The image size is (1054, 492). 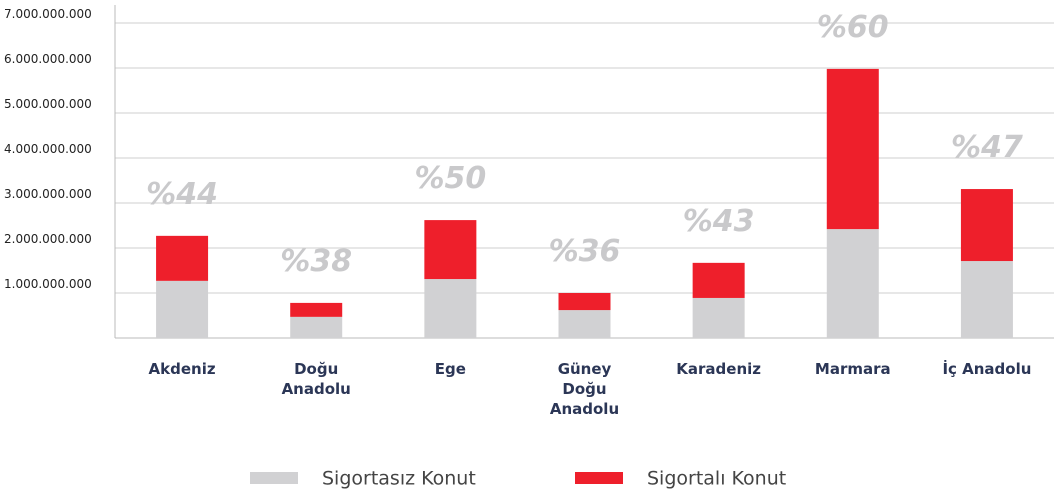 What do you see at coordinates (316, 261) in the screenshot?
I see `share-label: %38` at bounding box center [316, 261].